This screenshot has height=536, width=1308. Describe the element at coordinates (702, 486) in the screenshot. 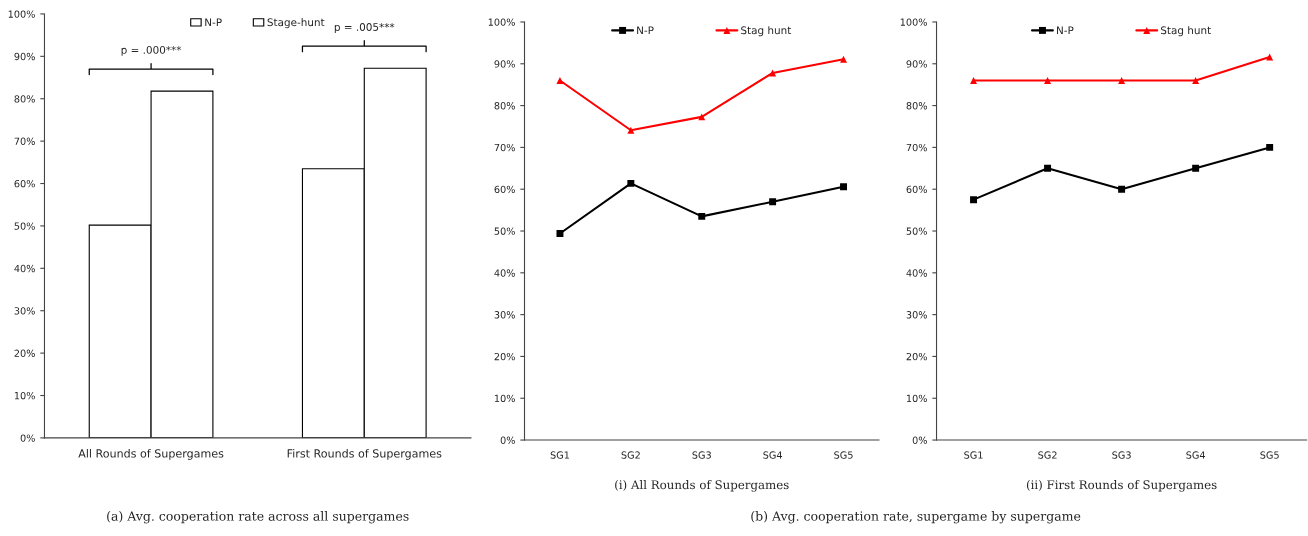

I see `x-axis-title: (i) All Rounds of Supergames` at that location.